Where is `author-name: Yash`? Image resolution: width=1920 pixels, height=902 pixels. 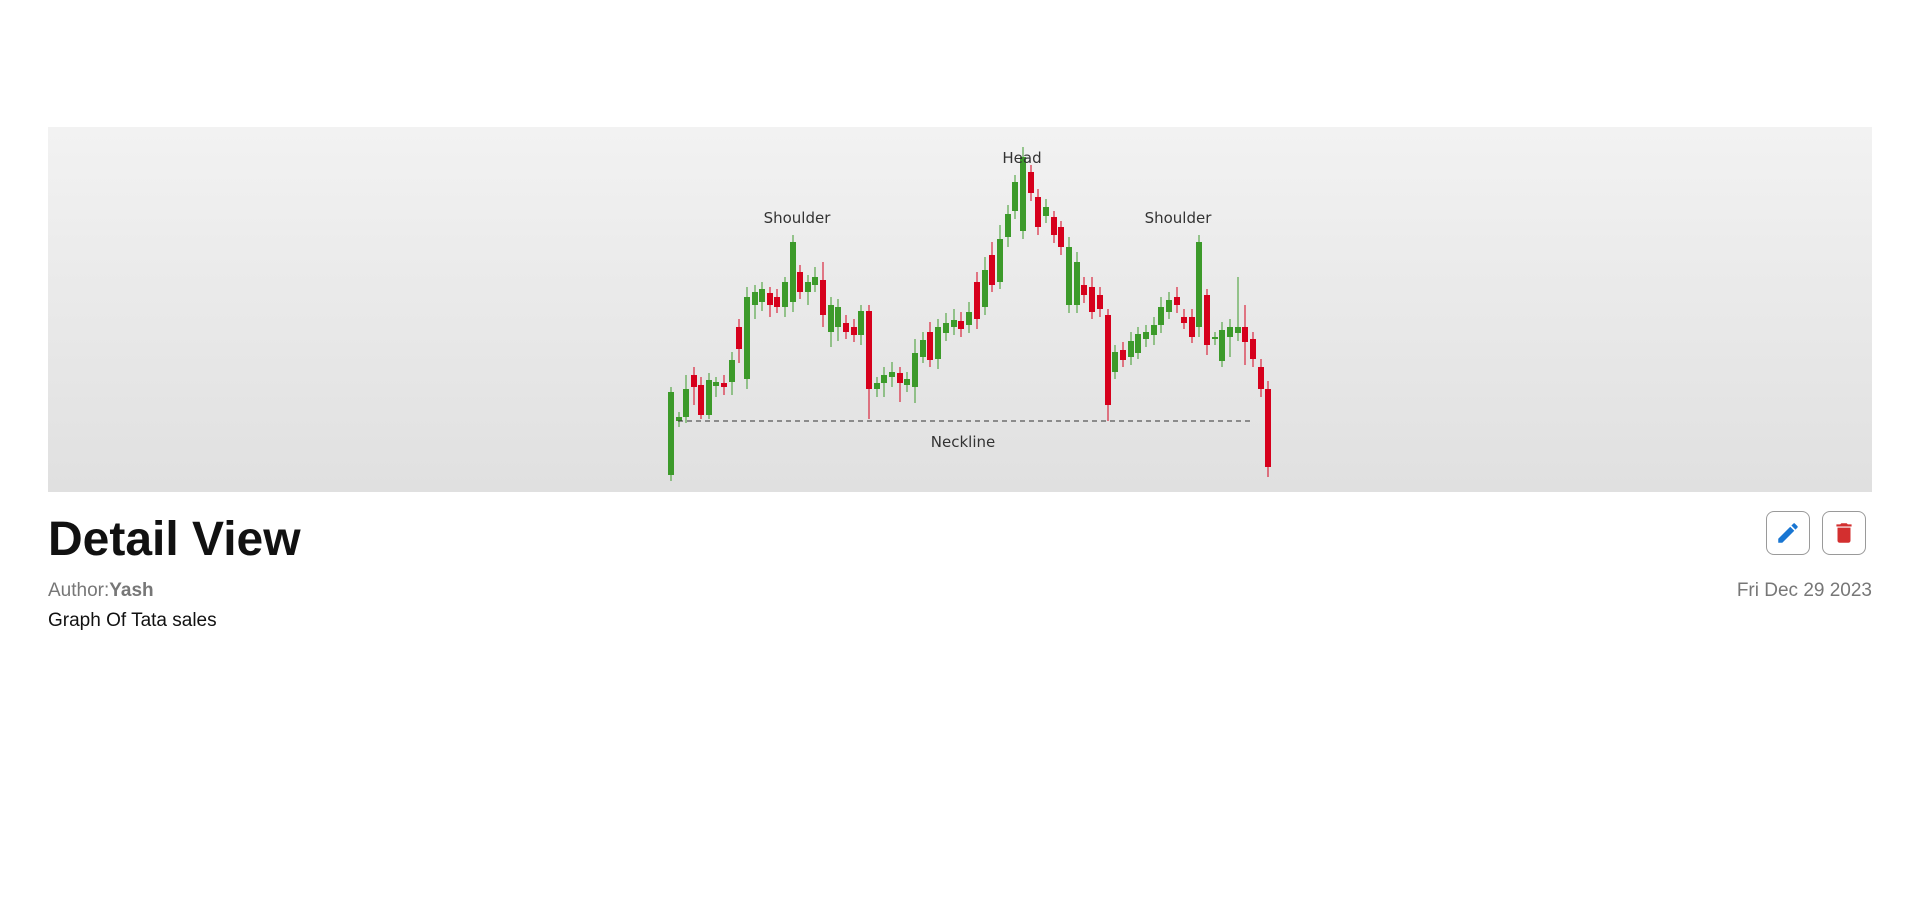 author-name: Yash is located at coordinates (131, 590).